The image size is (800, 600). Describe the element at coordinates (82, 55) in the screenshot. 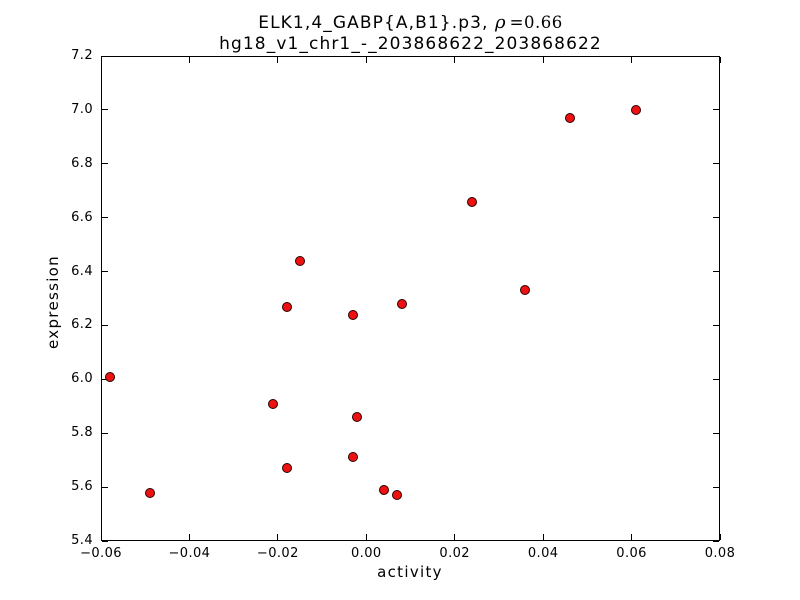

I see `y-tick-label: 7.2` at that location.